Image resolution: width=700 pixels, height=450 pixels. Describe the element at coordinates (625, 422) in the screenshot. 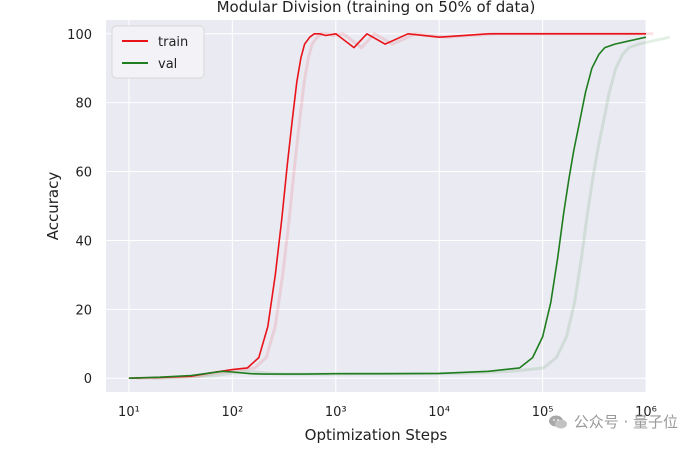

I see `watermark-text: 公众号 · 量子位` at that location.